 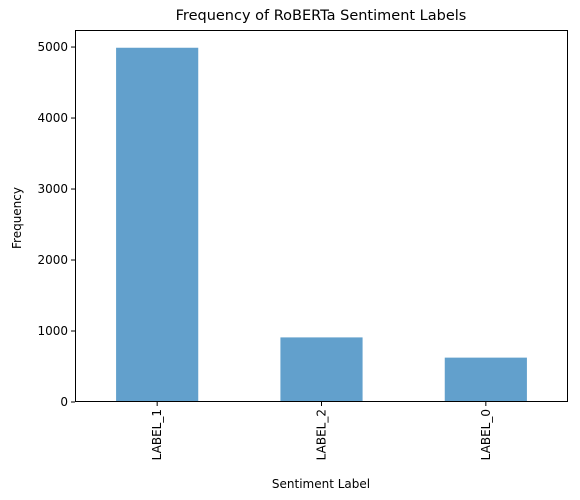 I want to click on x-axis-label: Sentiment Label, so click(x=321, y=484).